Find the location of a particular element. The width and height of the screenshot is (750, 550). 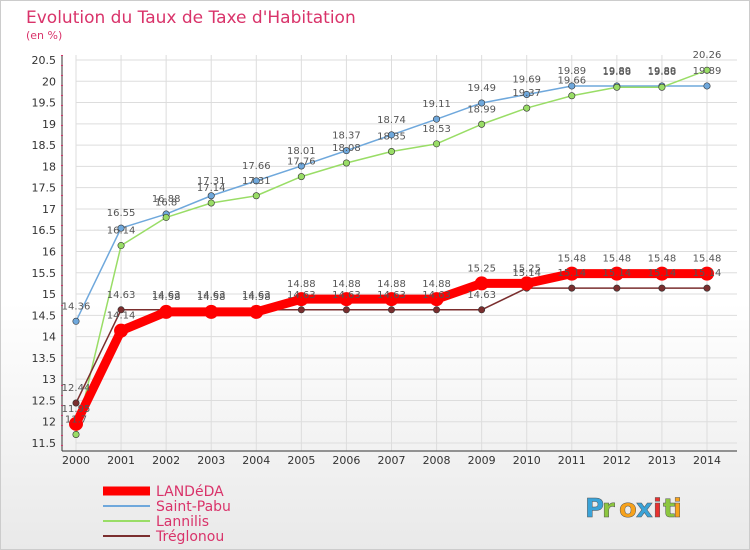

y-tick-label: 16.5 is located at coordinates (44, 230).